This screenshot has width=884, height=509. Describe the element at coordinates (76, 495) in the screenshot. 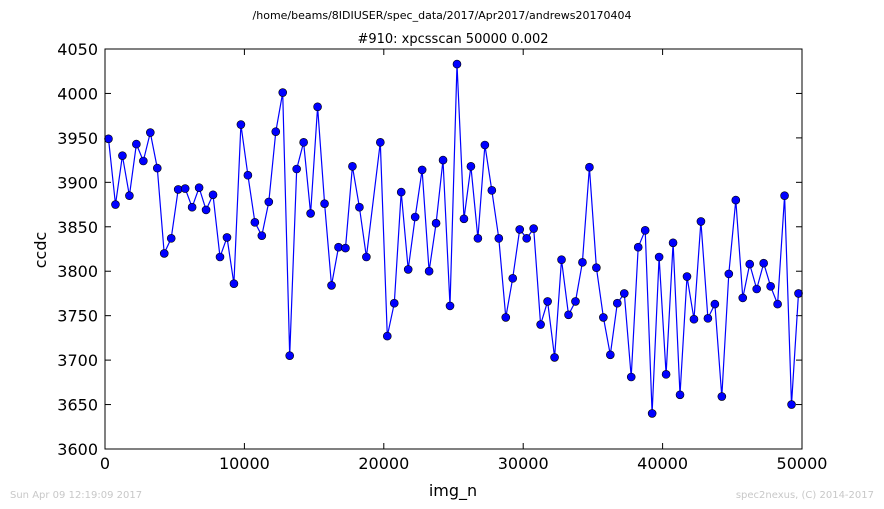

I see `footer-timestamp: Sun Apr 09 12:19:09 2017` at that location.